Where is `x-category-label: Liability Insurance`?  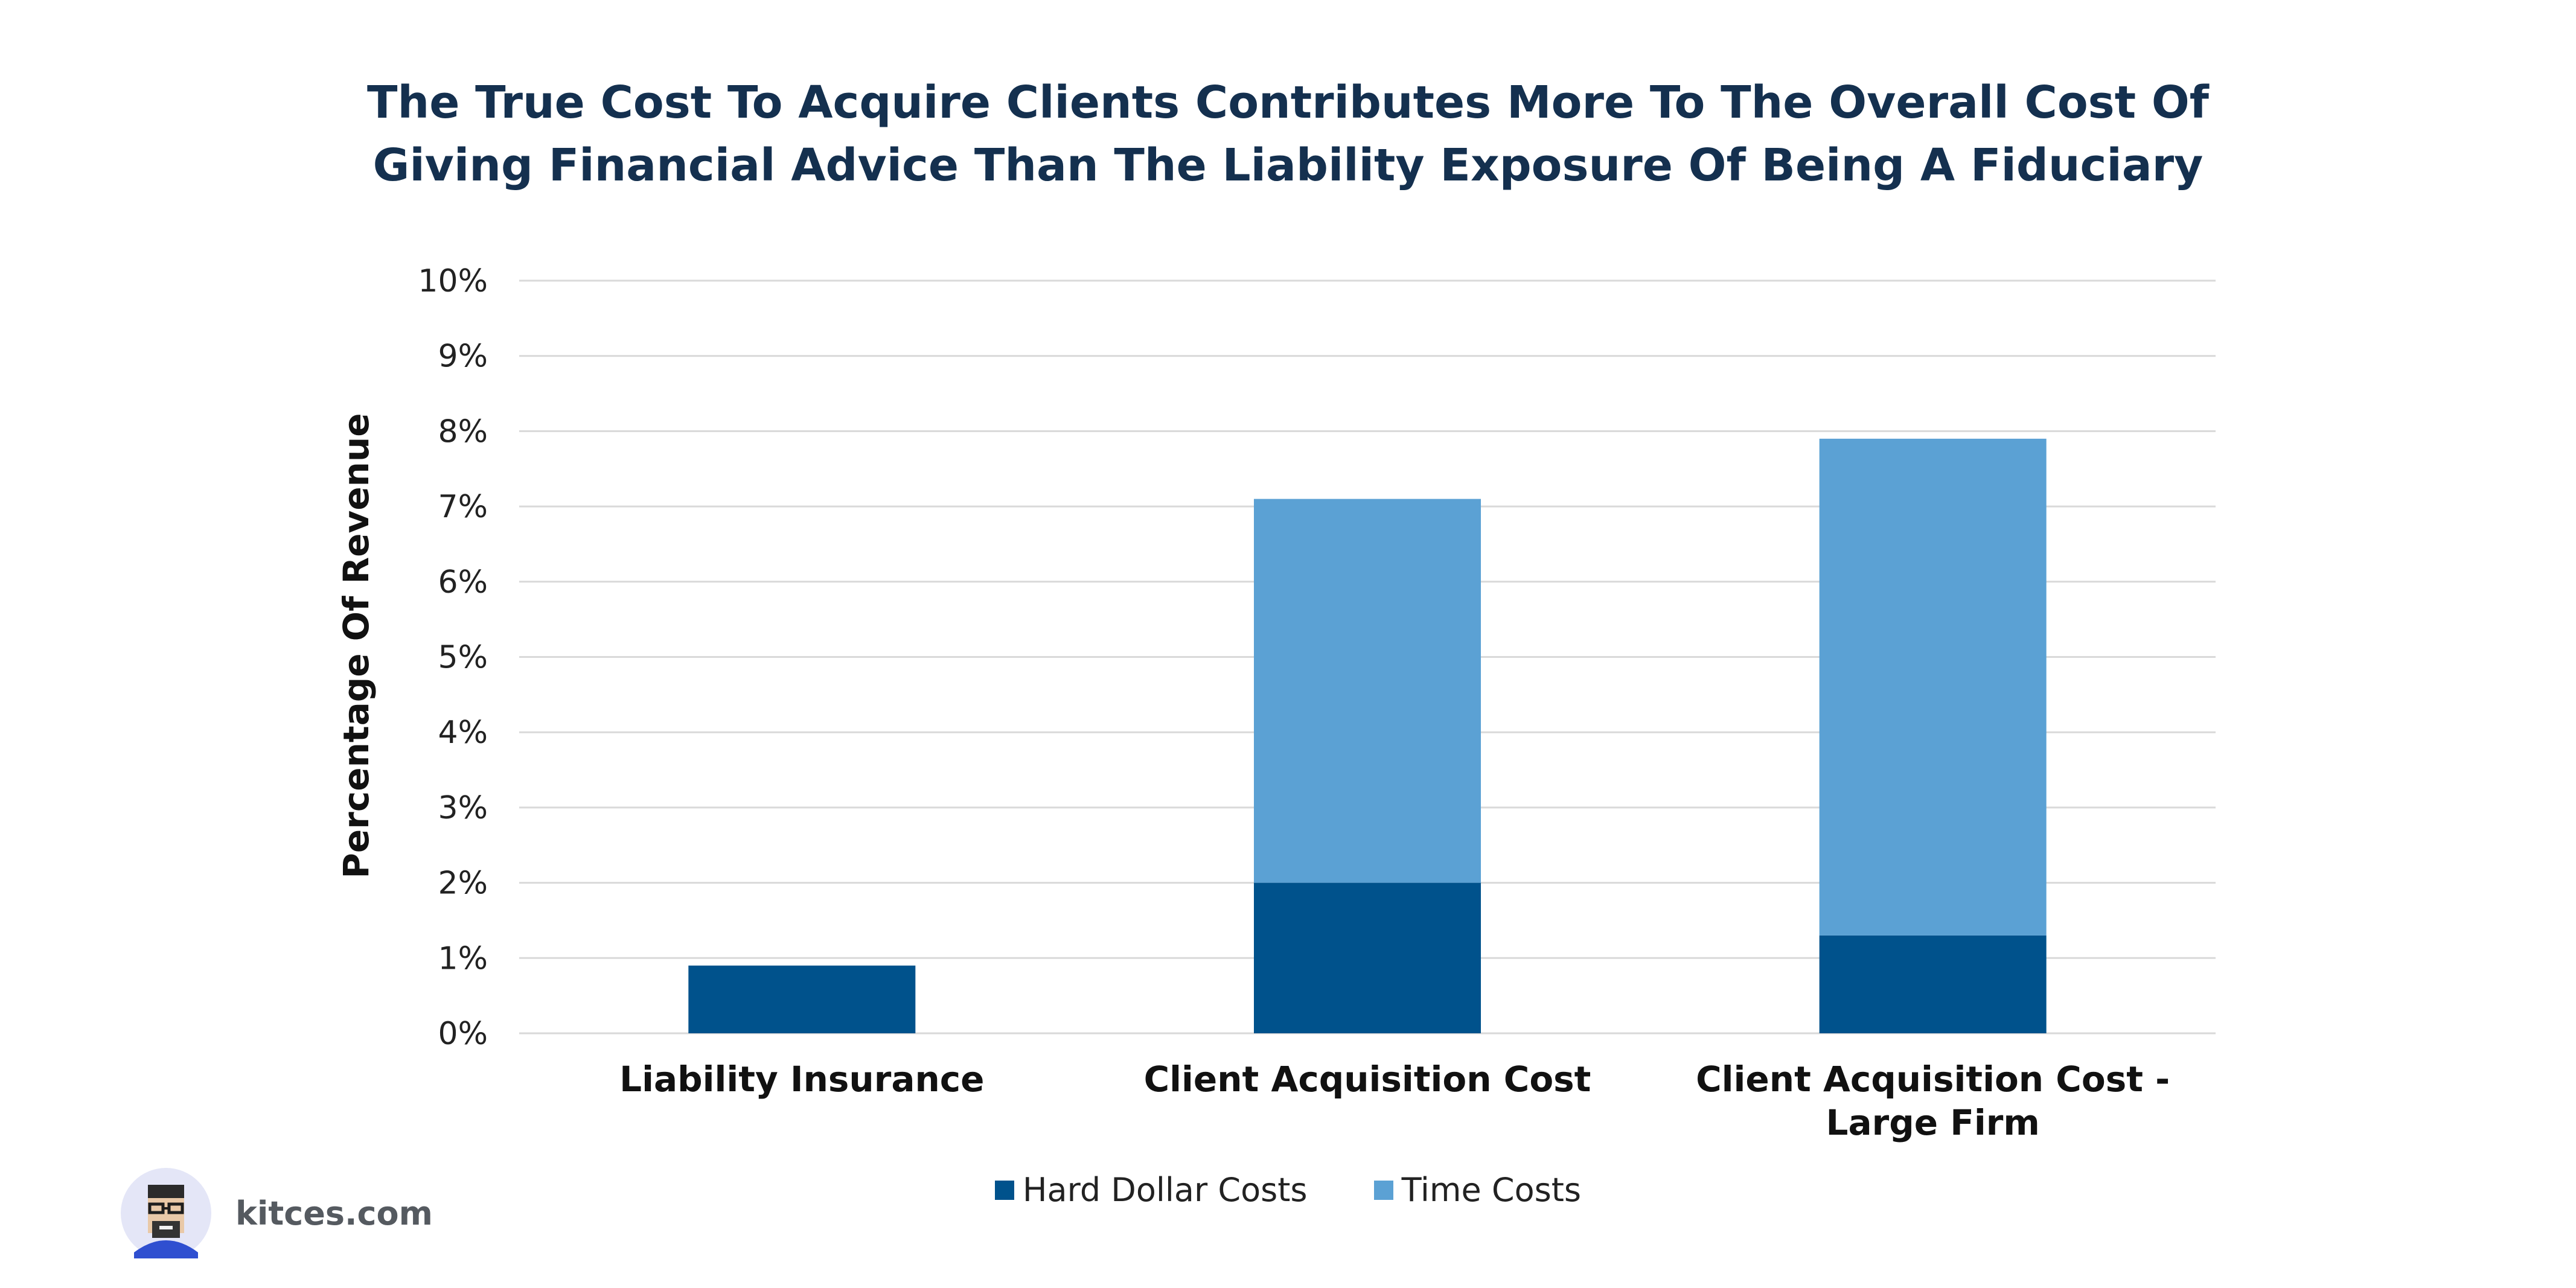
x-category-label: Liability Insurance is located at coordinates (802, 1079).